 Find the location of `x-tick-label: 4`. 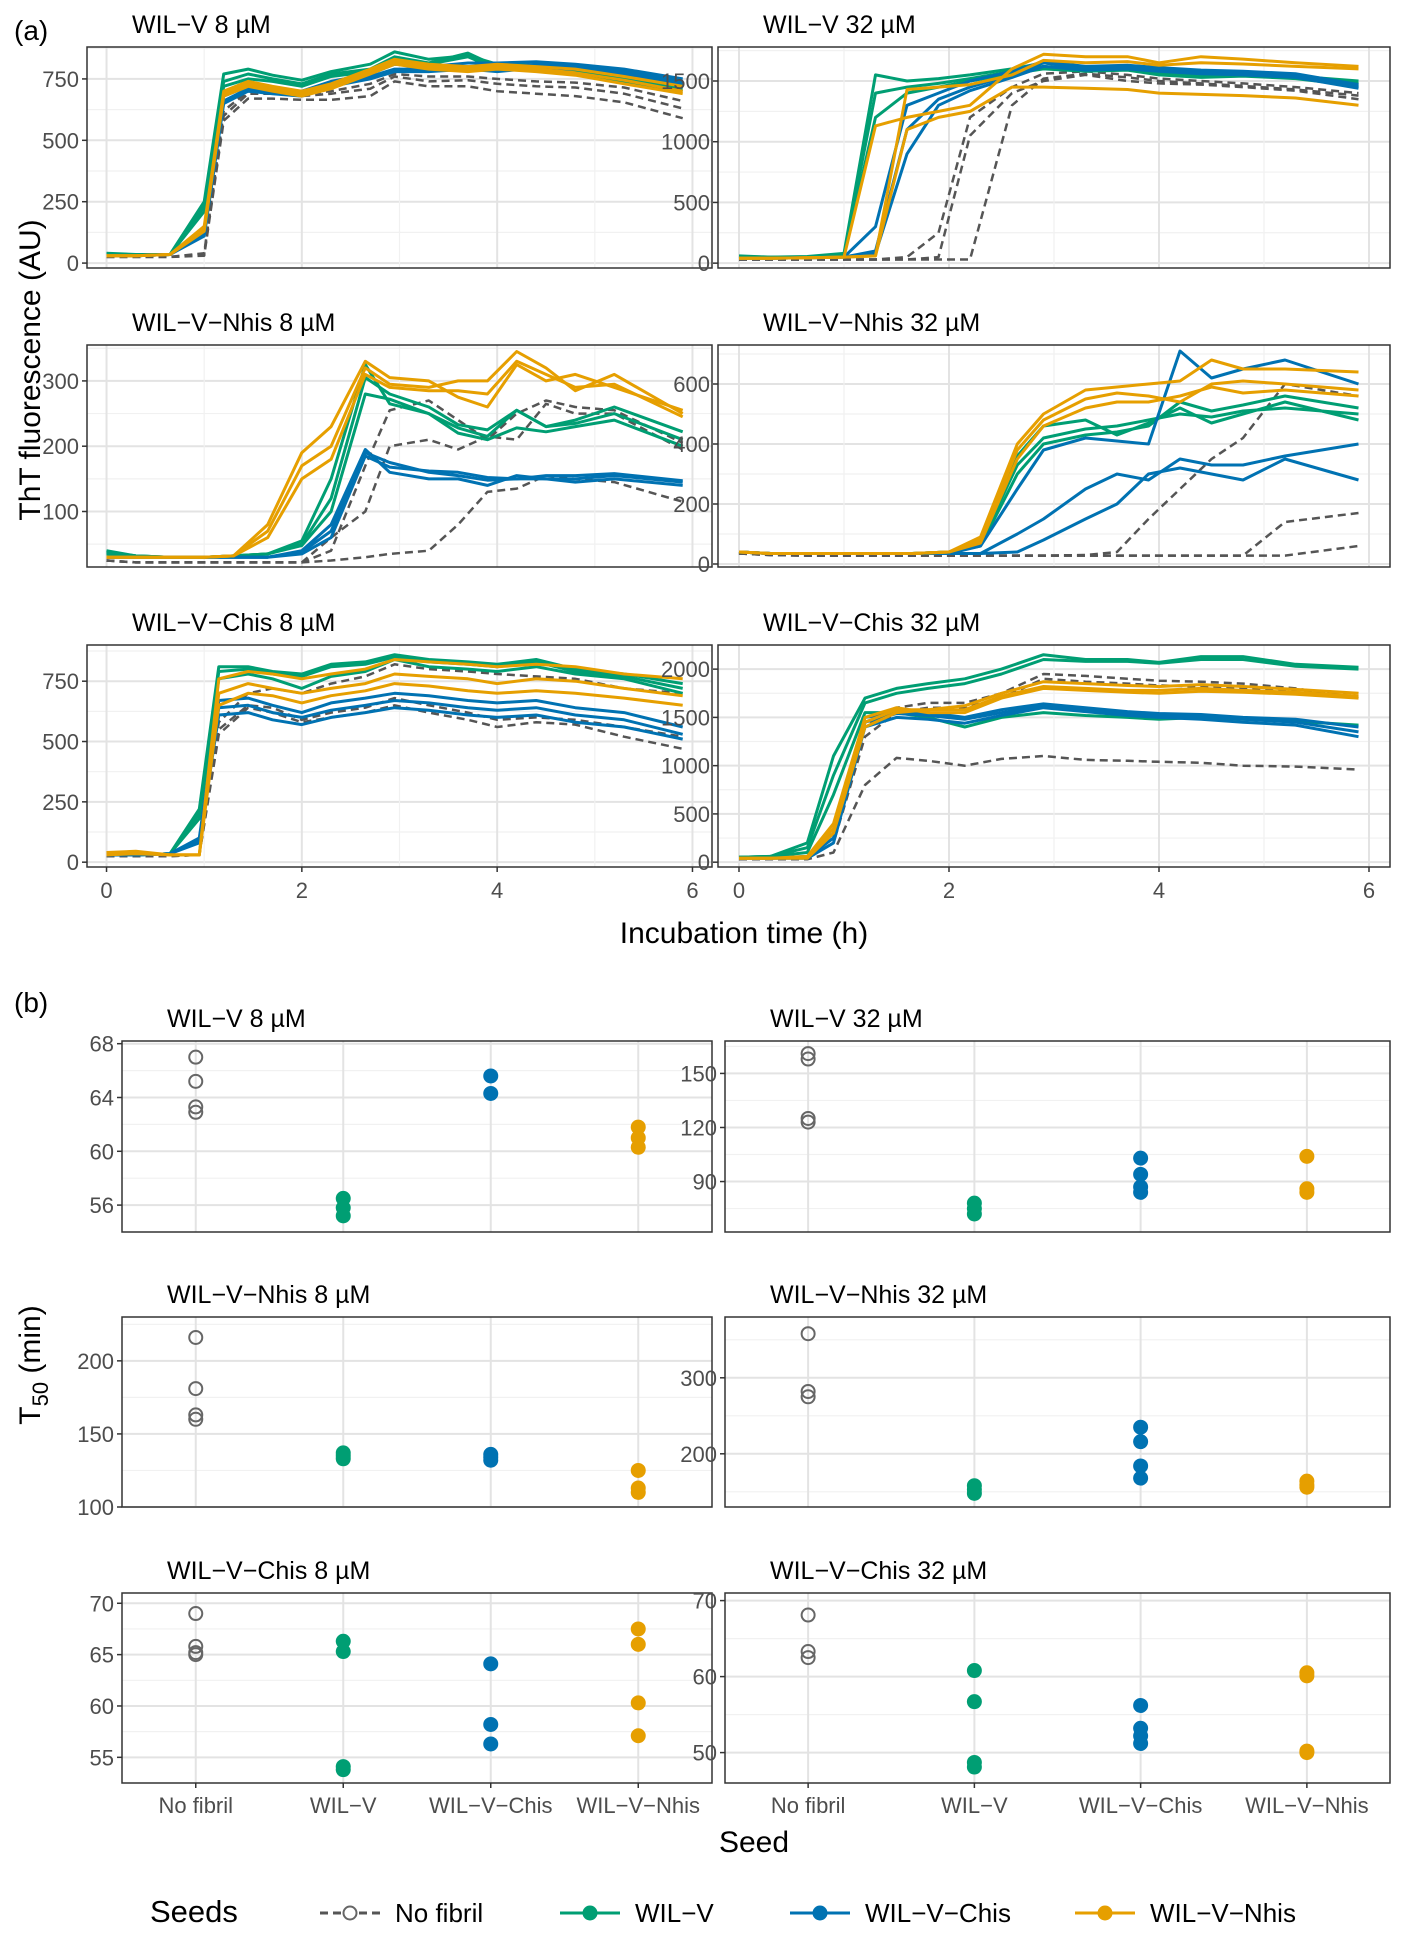

x-tick-label: 4 is located at coordinates (497, 890).